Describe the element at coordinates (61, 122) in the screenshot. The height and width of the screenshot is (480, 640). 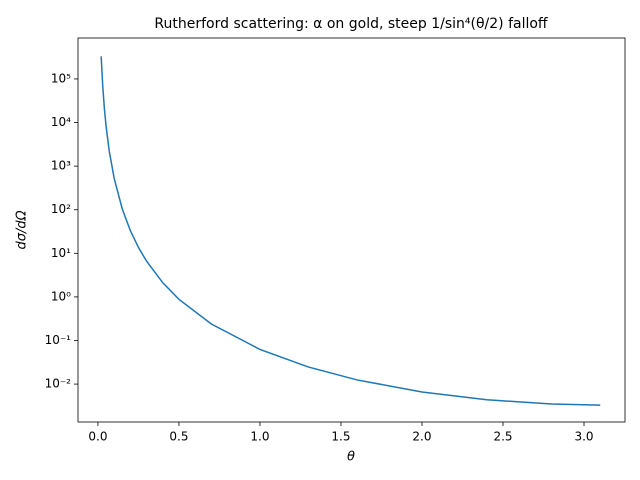
I see `y-tick-label: 10⁴` at that location.